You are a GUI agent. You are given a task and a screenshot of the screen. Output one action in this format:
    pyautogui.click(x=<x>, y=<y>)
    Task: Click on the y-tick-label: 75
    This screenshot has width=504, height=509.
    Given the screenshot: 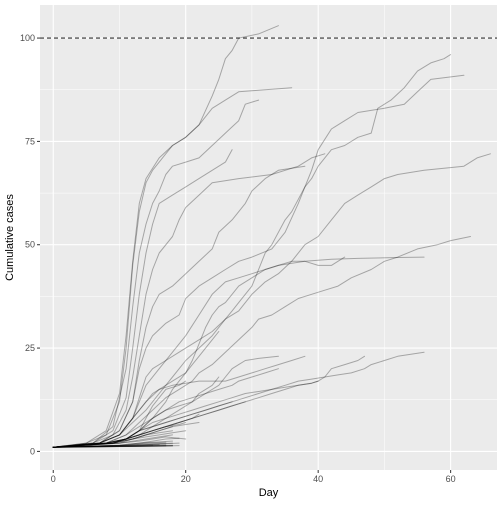 What is the action you would take?
    pyautogui.click(x=30, y=141)
    